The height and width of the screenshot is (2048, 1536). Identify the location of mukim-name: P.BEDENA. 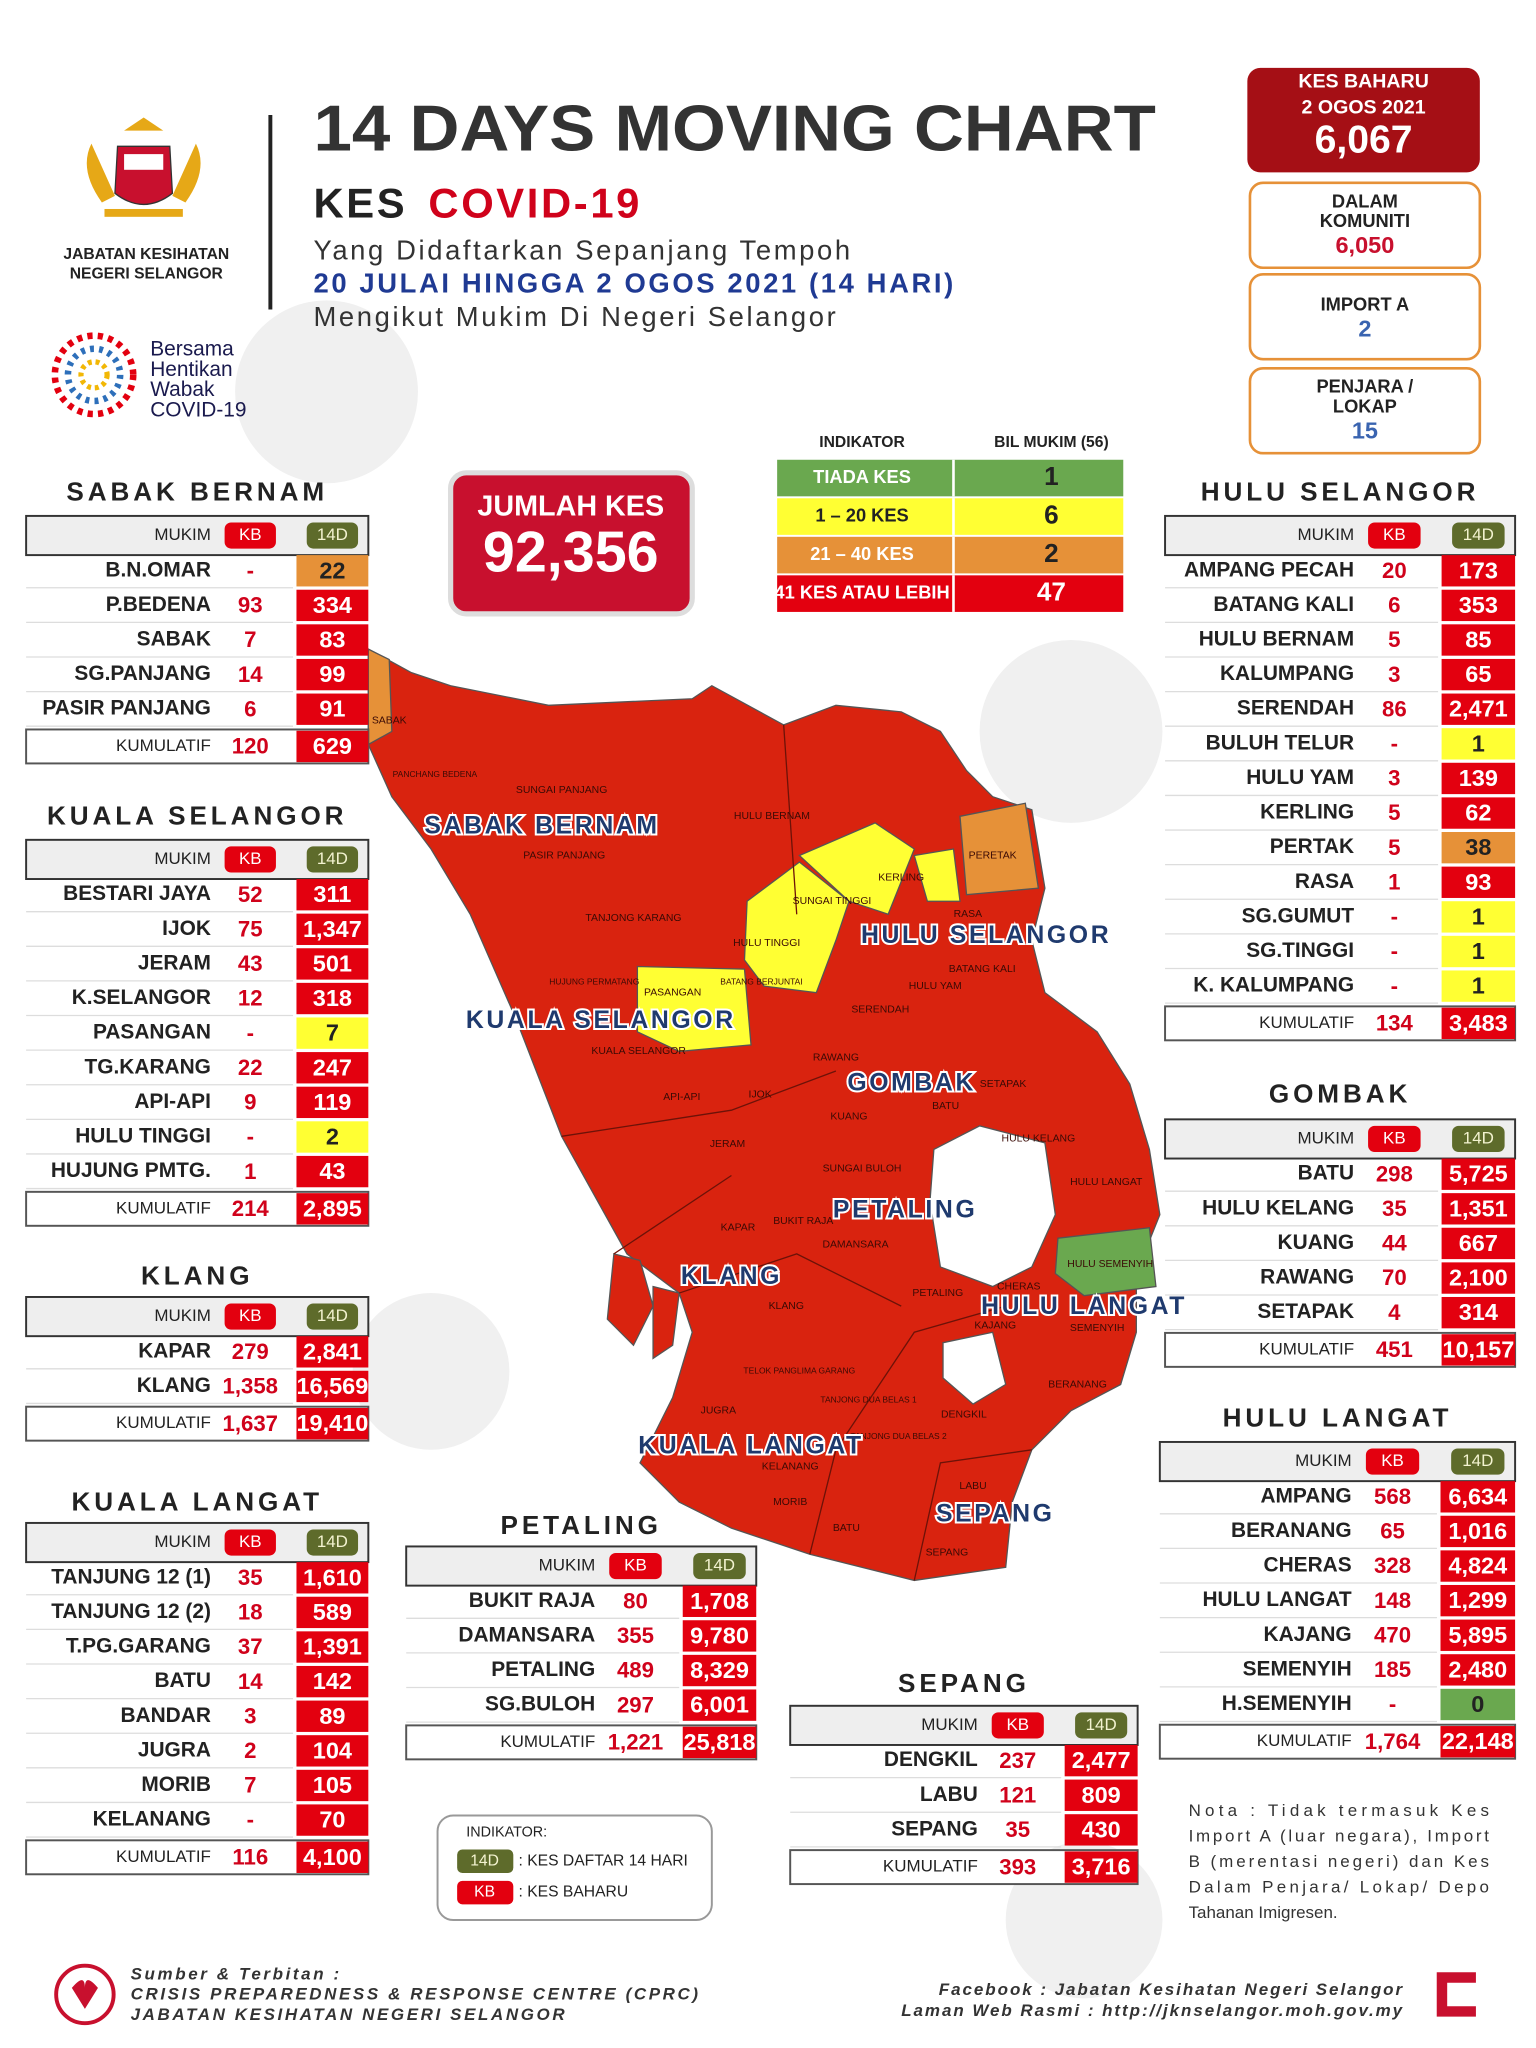
(158, 604).